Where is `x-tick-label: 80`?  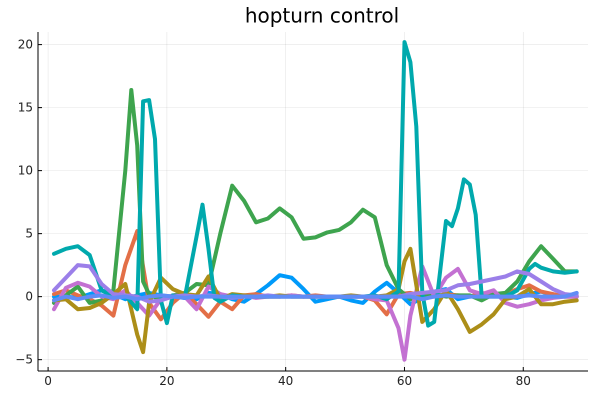
x-tick-label: 80 is located at coordinates (523, 381).